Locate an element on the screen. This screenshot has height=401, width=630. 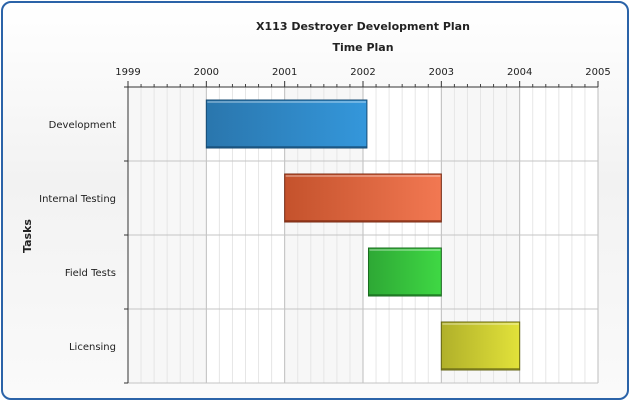
chart-title: X113 Destroyer Development Plan is located at coordinates (363, 26).